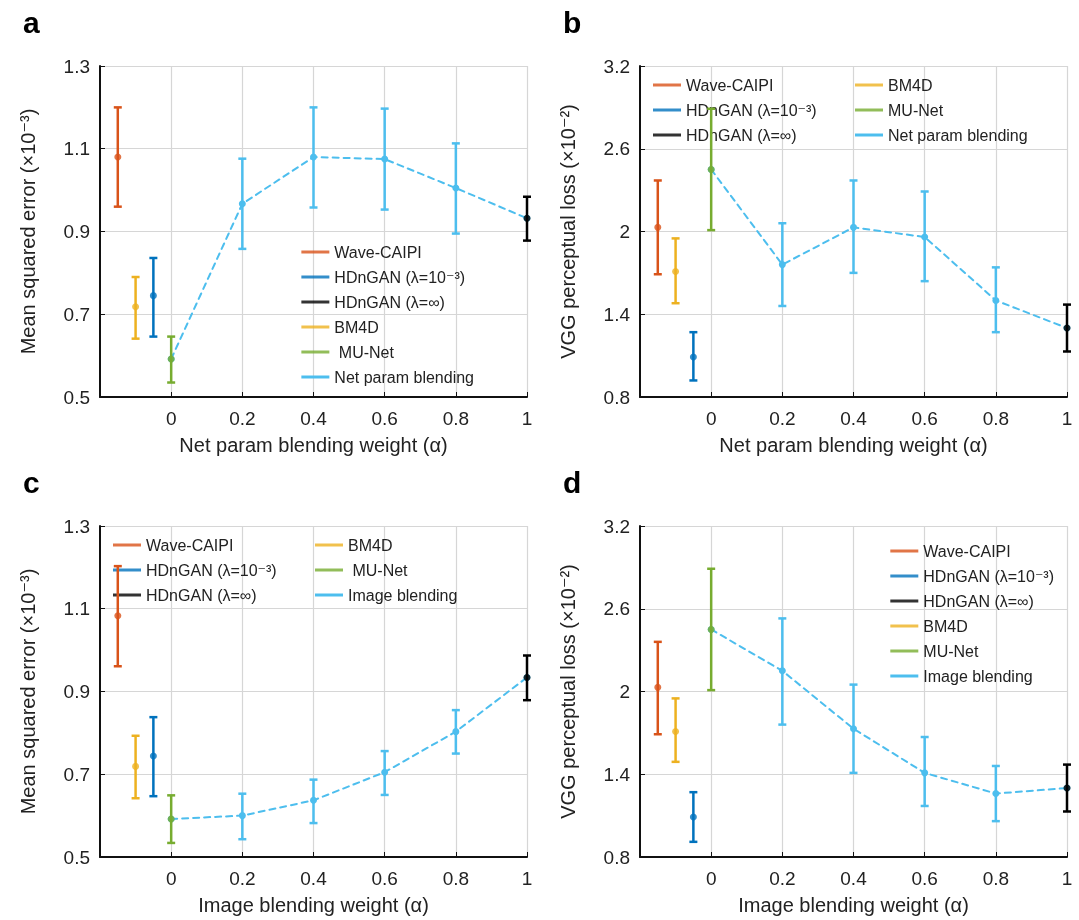 The height and width of the screenshot is (920, 1079). I want to click on chart-title: a, so click(31, 22).